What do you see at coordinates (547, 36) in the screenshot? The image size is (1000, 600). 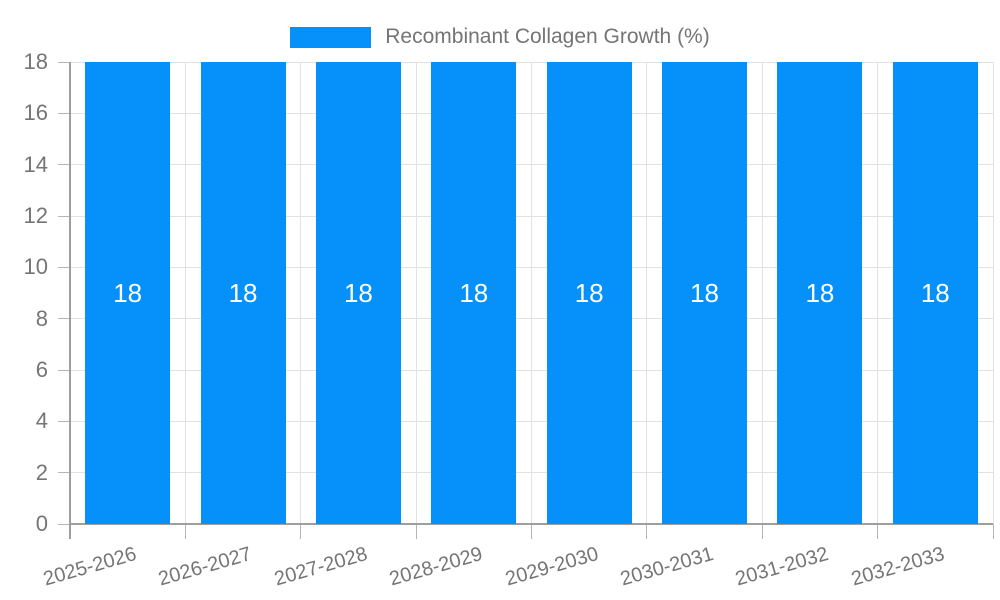 I see `legend-label: Recombinant Collagen Growth (%)` at bounding box center [547, 36].